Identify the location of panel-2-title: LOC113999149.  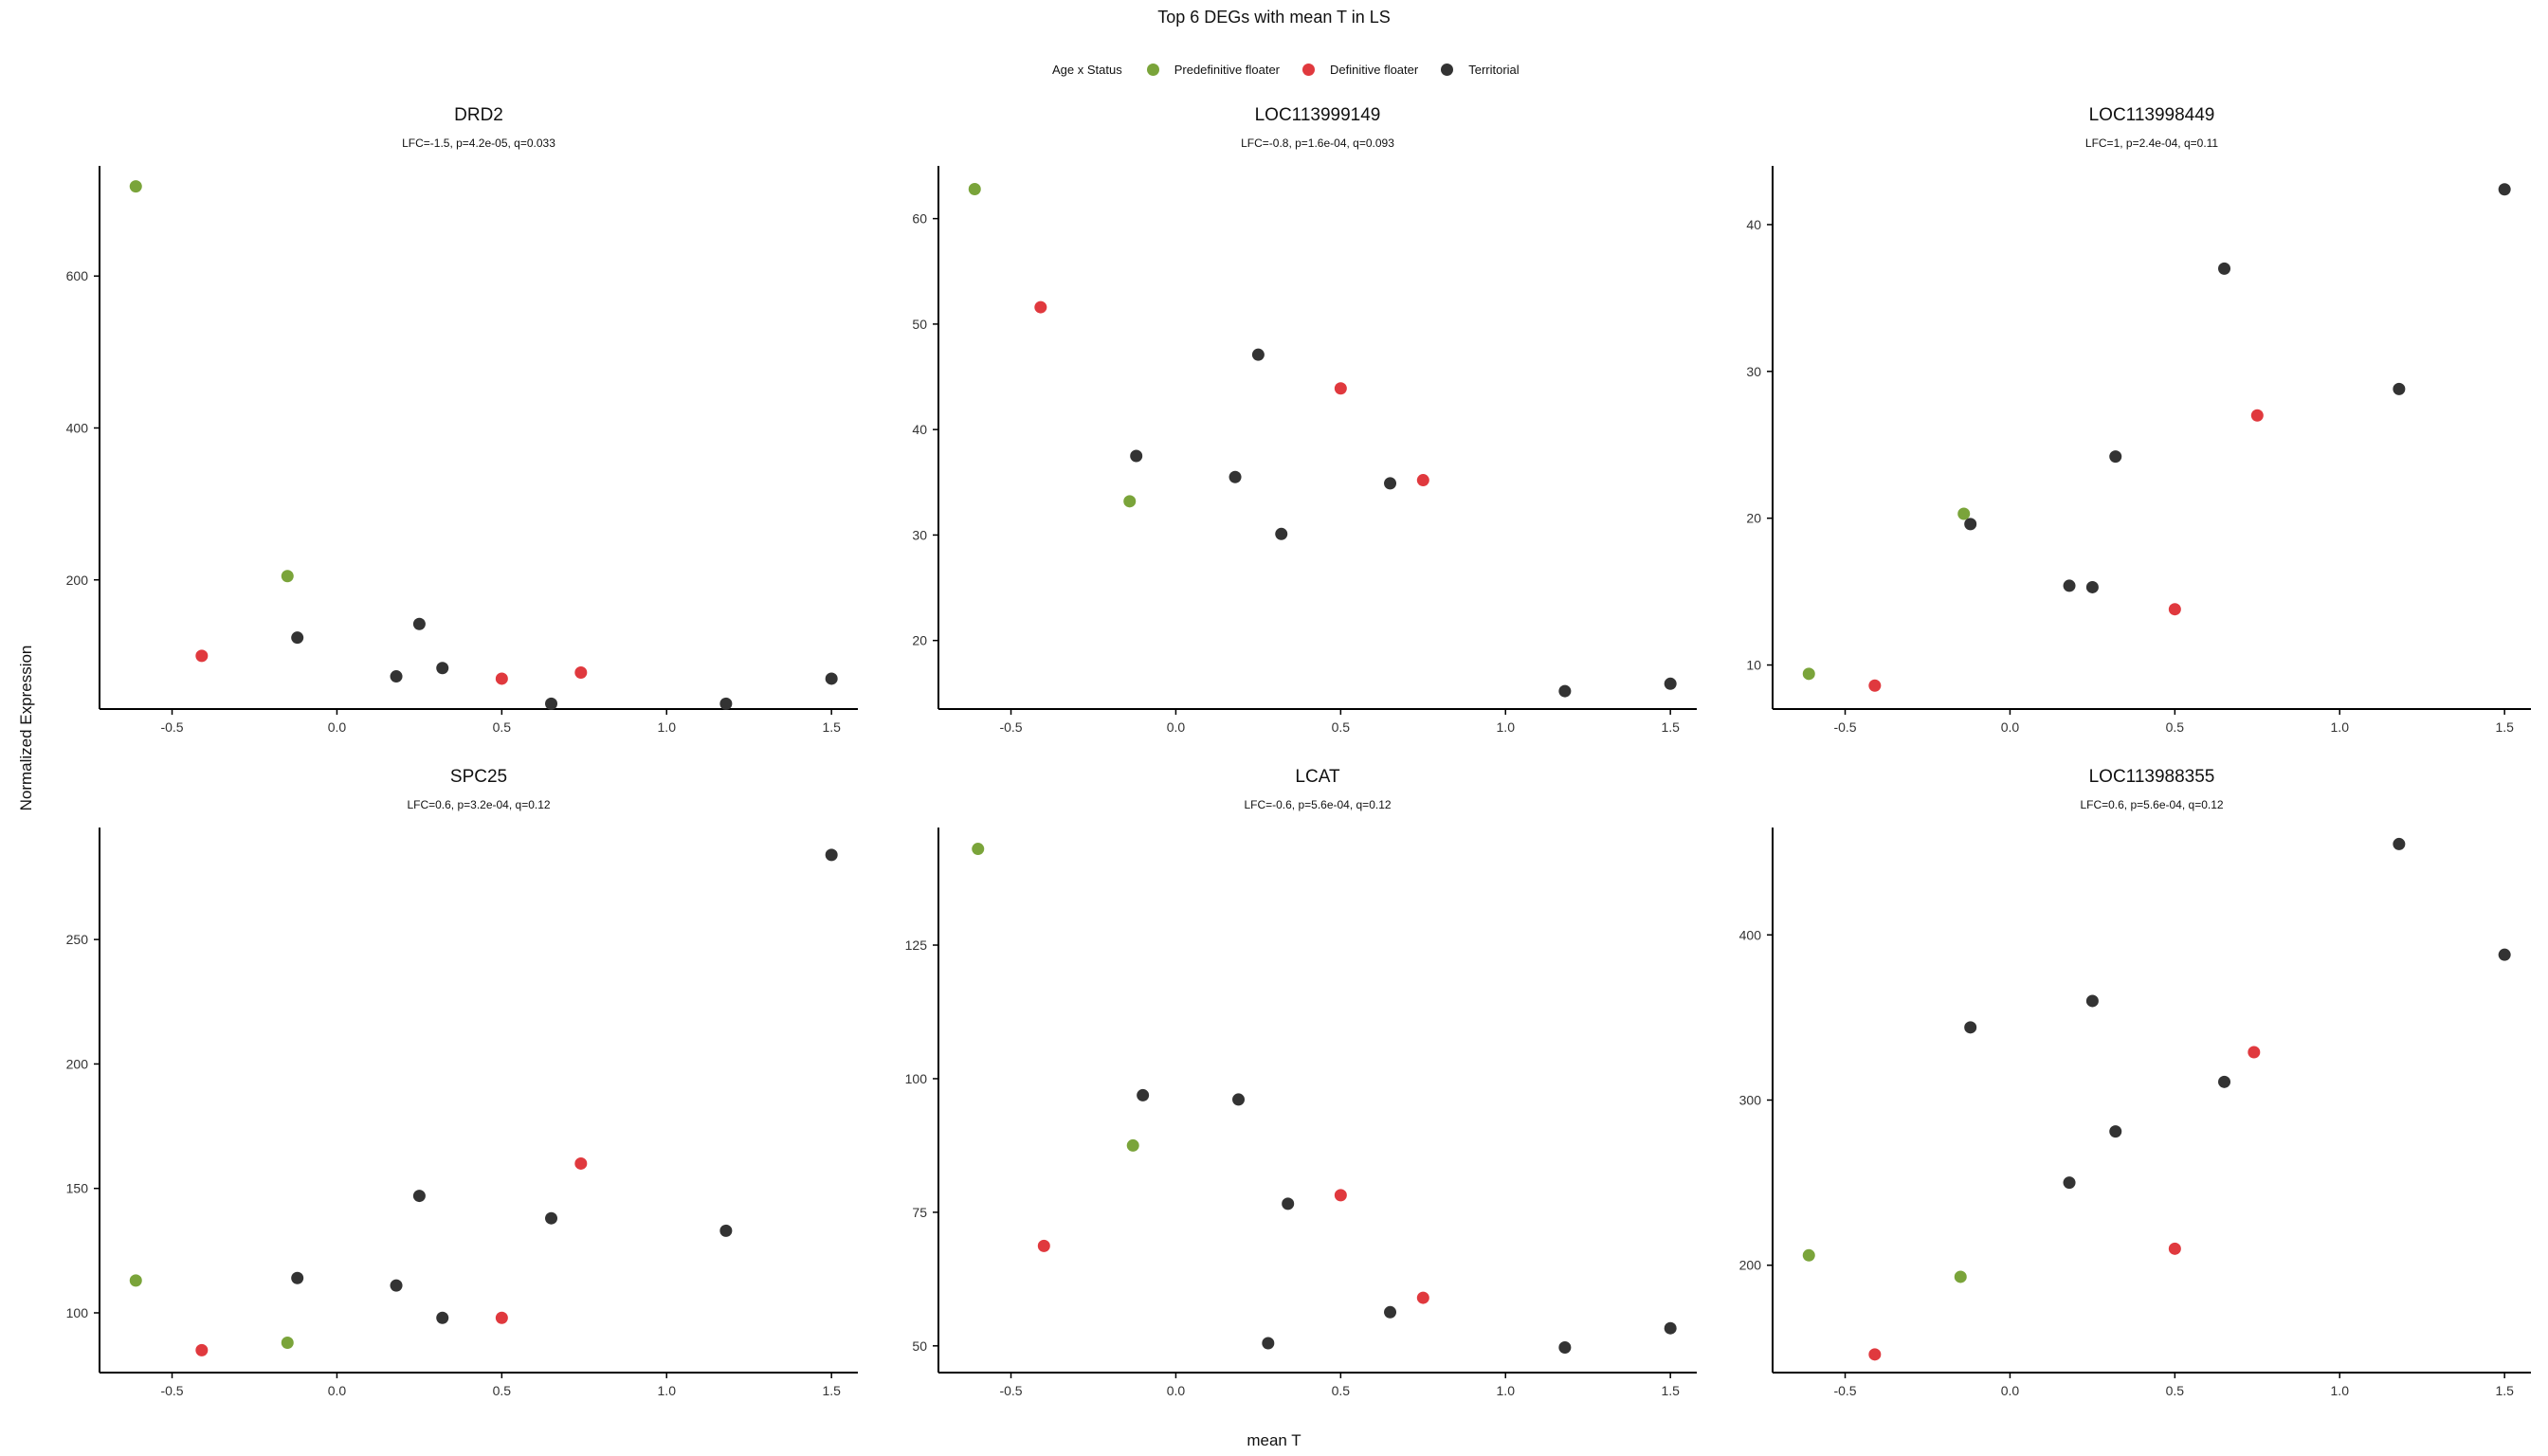
(1318, 115).